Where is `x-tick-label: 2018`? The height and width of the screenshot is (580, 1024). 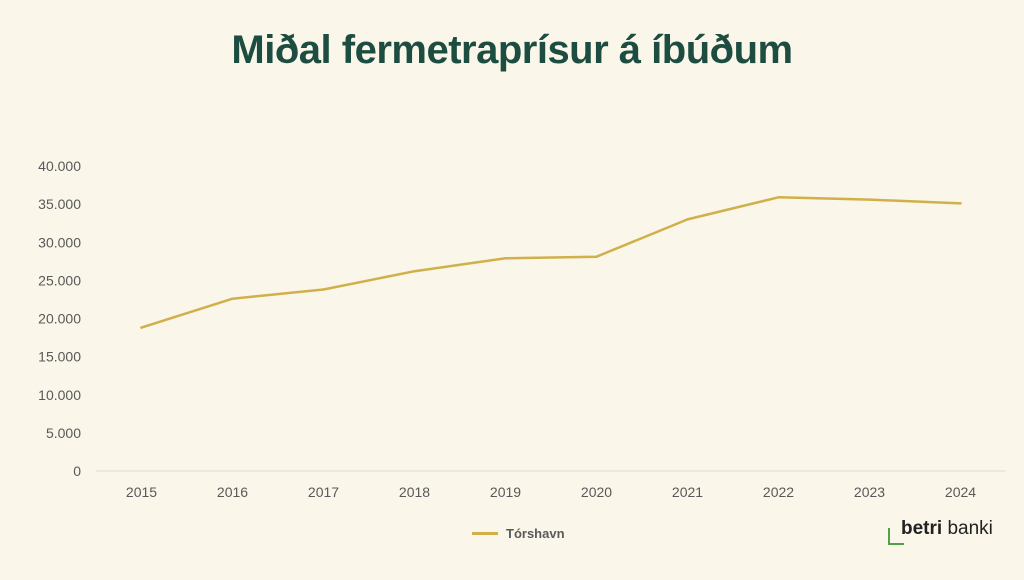
x-tick-label: 2018 is located at coordinates (414, 492).